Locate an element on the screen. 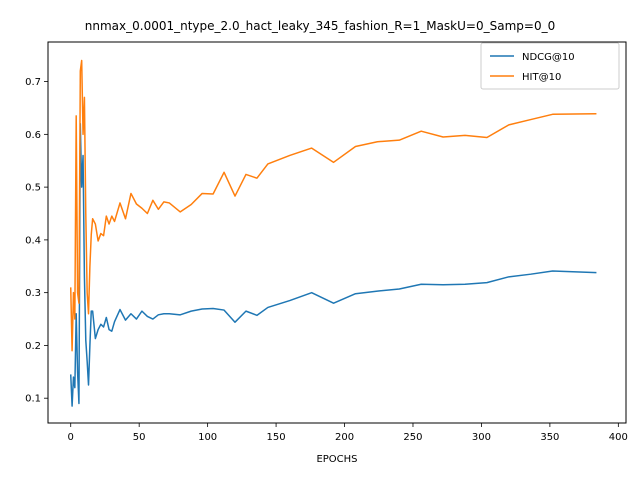 This screenshot has width=640, height=480. x-tick-label: 400 is located at coordinates (618, 437).